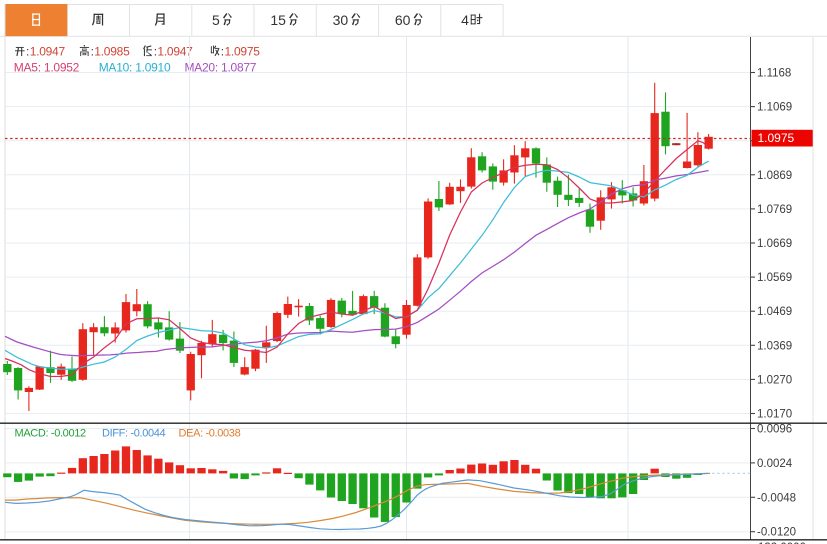 The width and height of the screenshot is (827, 544). I want to click on svg-text: 4, so click(465, 20).